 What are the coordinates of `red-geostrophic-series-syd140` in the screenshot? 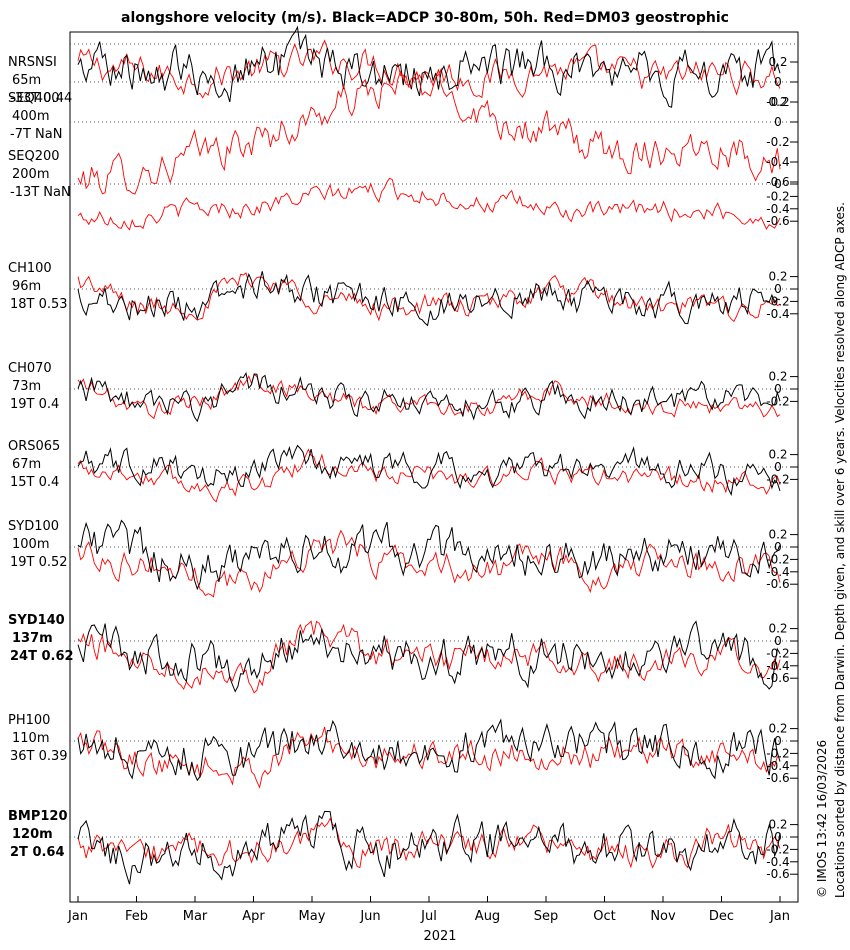 It's located at (429, 657).